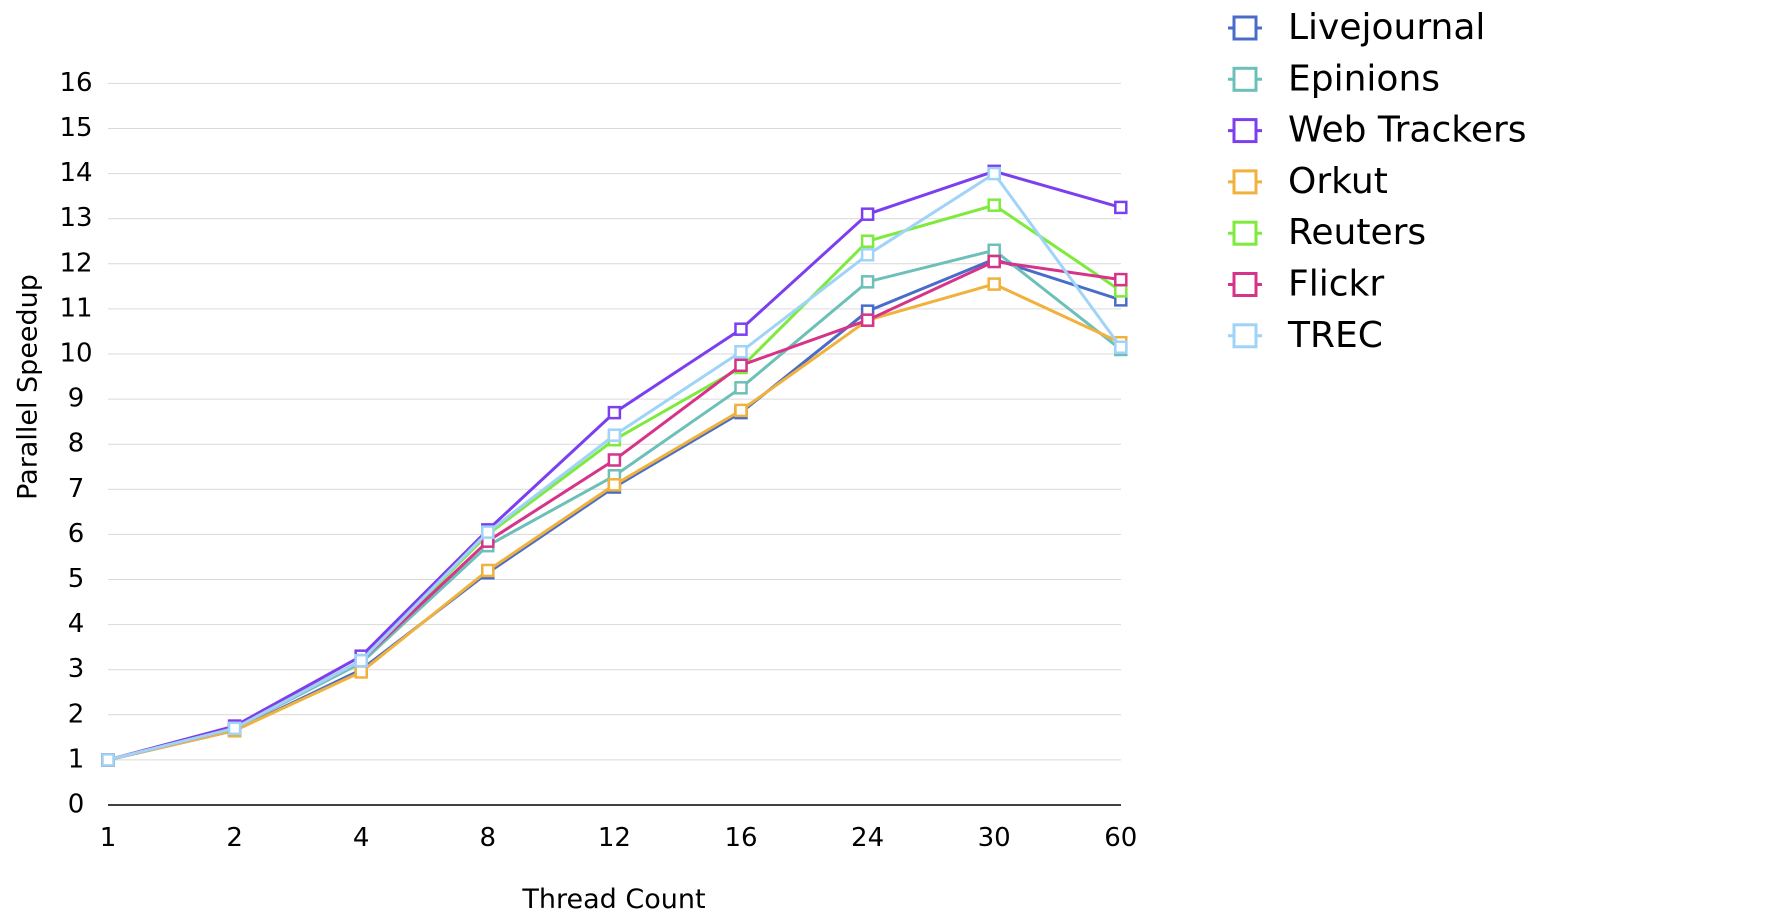  I want to click on legend-label: TREC, so click(1335, 335).